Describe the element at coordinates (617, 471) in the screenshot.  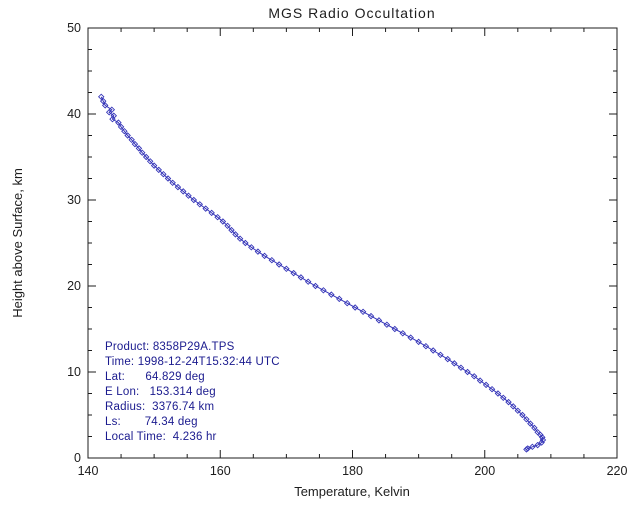
I see `x-tick-label: 220` at that location.